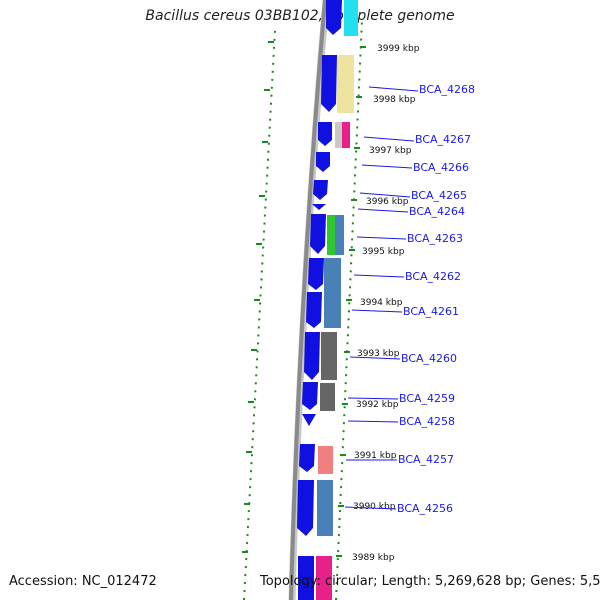 The height and width of the screenshot is (600, 600). Describe the element at coordinates (439, 195) in the screenshot. I see `gene-label: BCA_4265` at that location.